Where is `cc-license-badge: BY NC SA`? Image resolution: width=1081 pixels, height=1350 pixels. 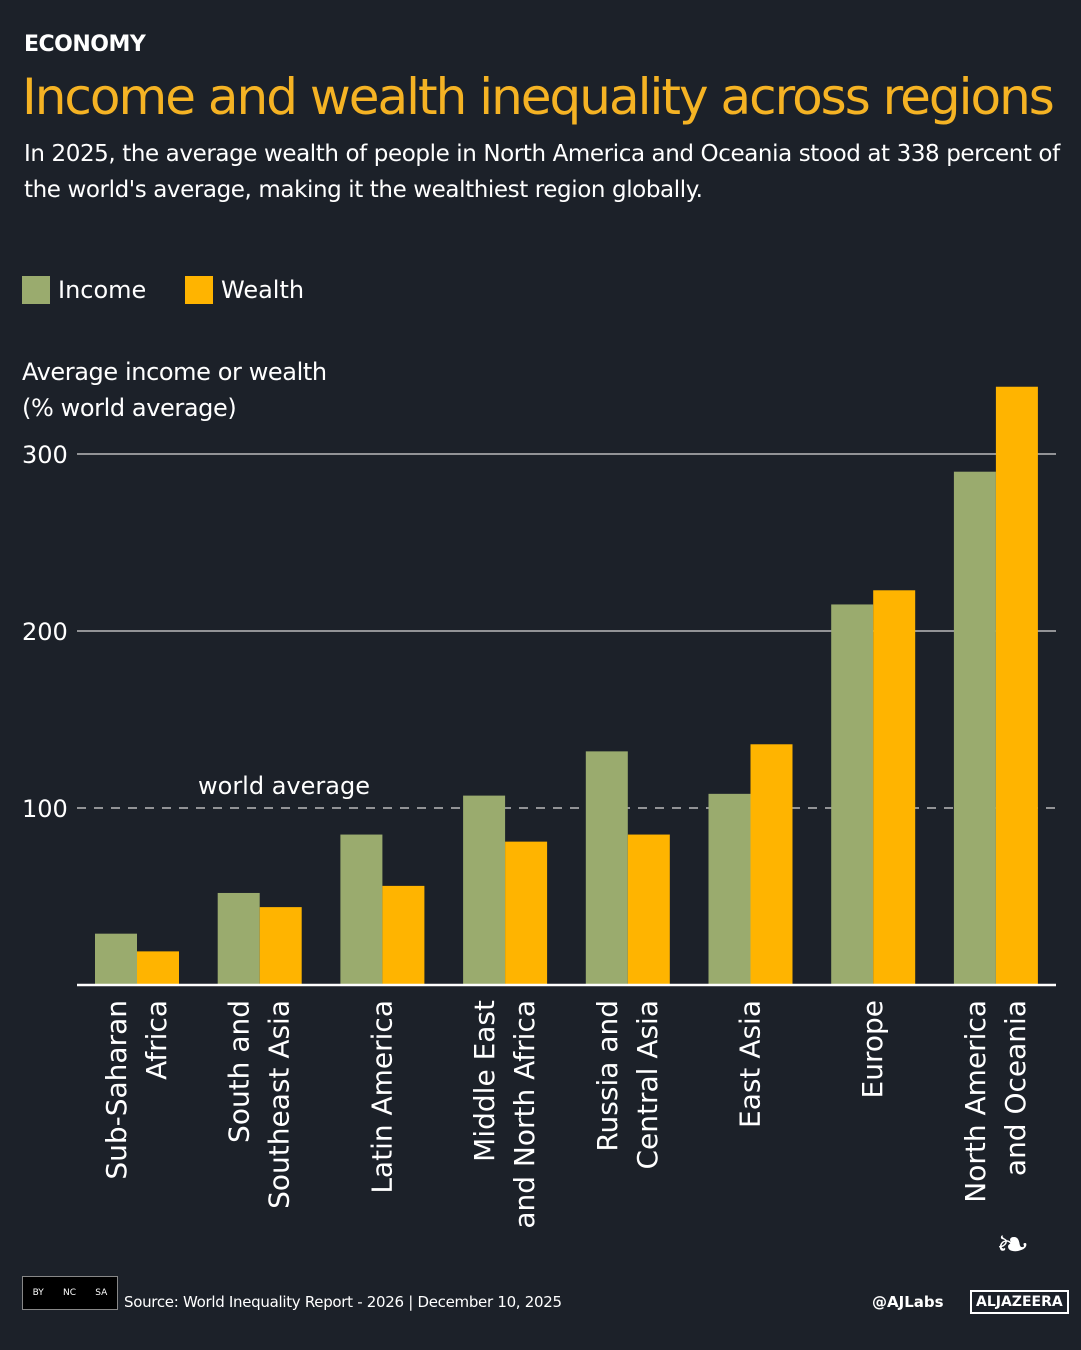
cc-license-badge: BY NC SA is located at coordinates (70, 1293).